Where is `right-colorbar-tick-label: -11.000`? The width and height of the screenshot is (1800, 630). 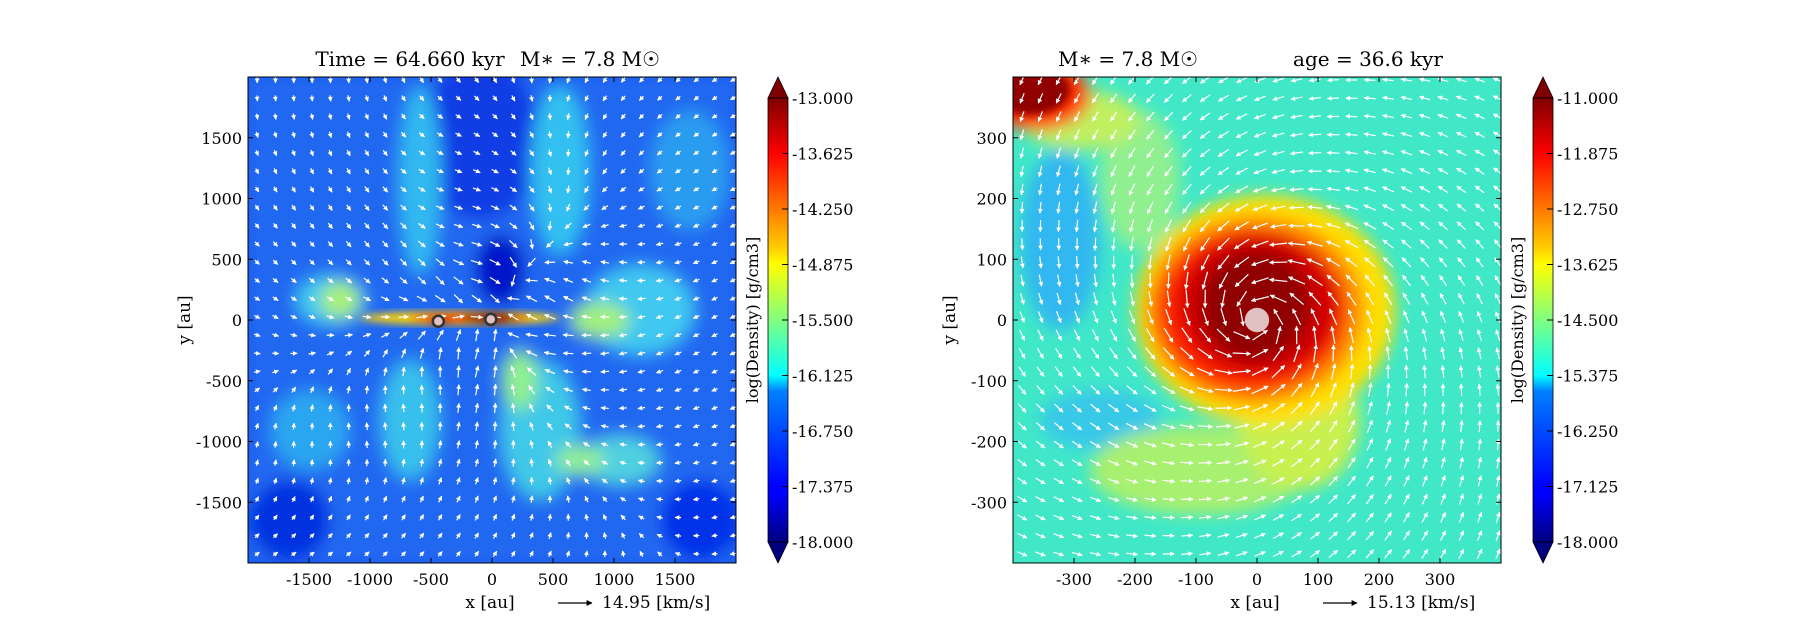
right-colorbar-tick-label: -11.000 is located at coordinates (1587, 98).